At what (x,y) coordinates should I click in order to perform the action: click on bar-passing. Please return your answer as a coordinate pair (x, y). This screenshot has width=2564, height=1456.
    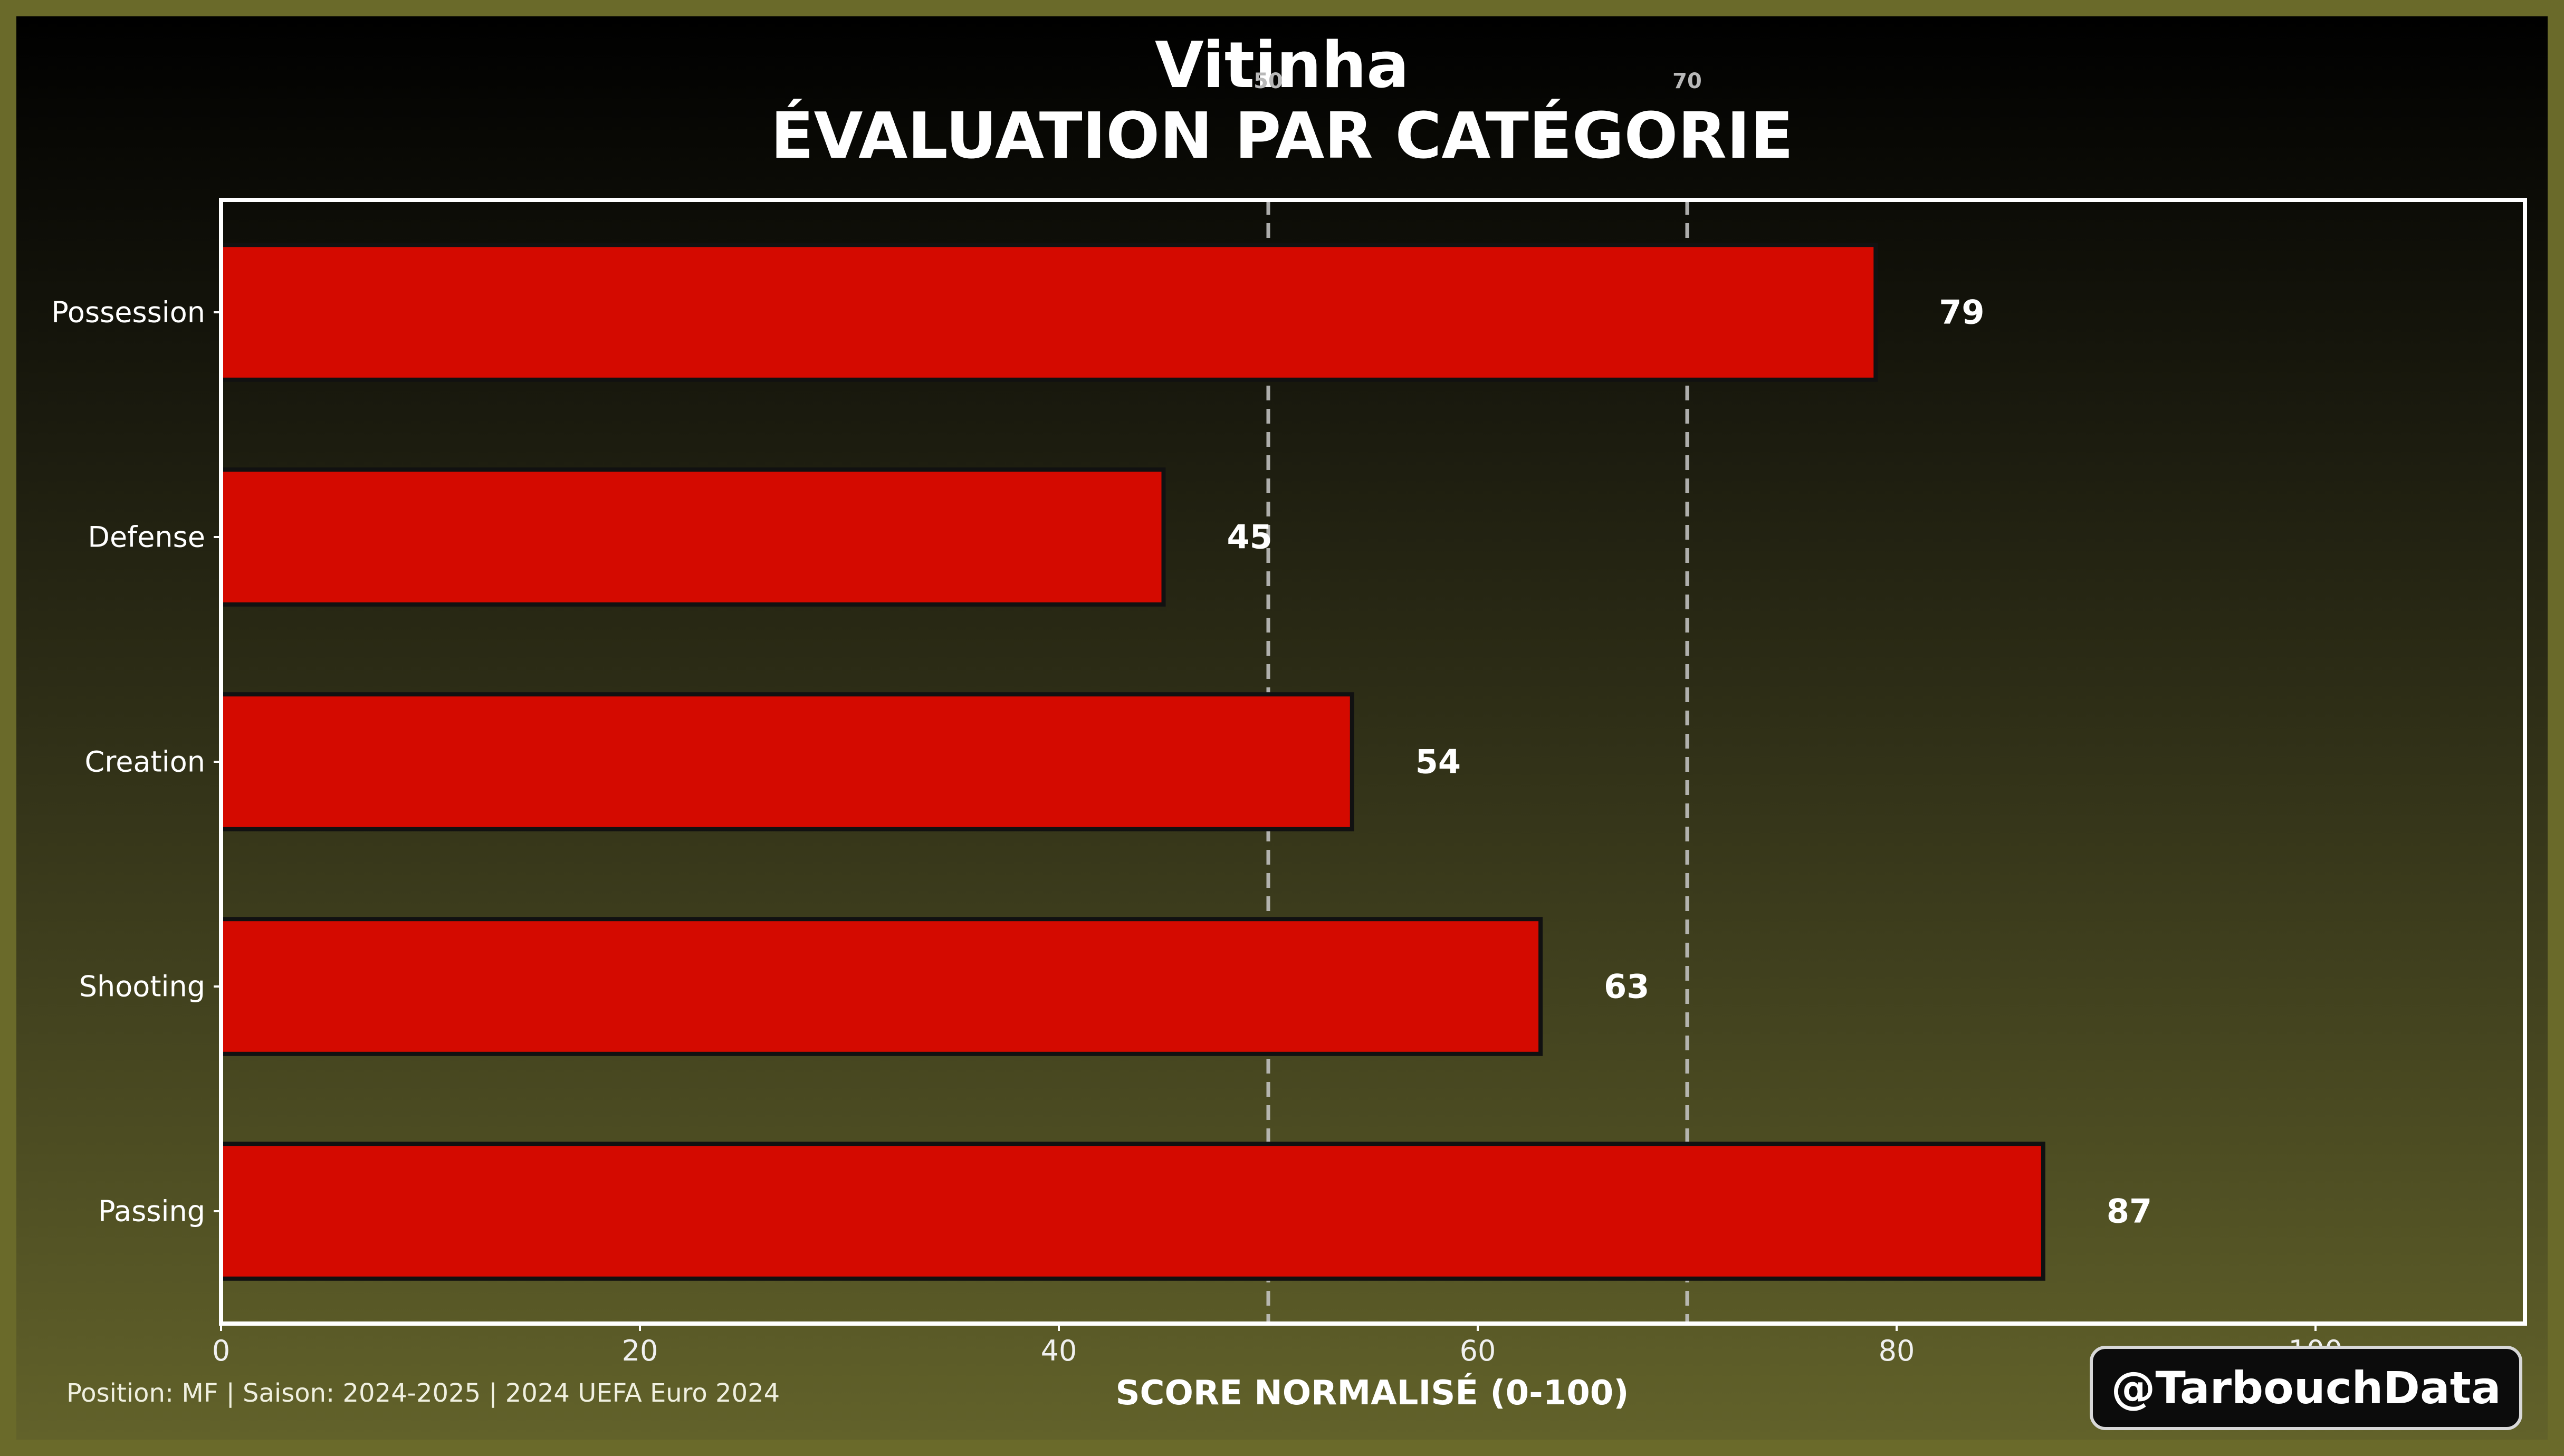
    Looking at the image, I should click on (1132, 1211).